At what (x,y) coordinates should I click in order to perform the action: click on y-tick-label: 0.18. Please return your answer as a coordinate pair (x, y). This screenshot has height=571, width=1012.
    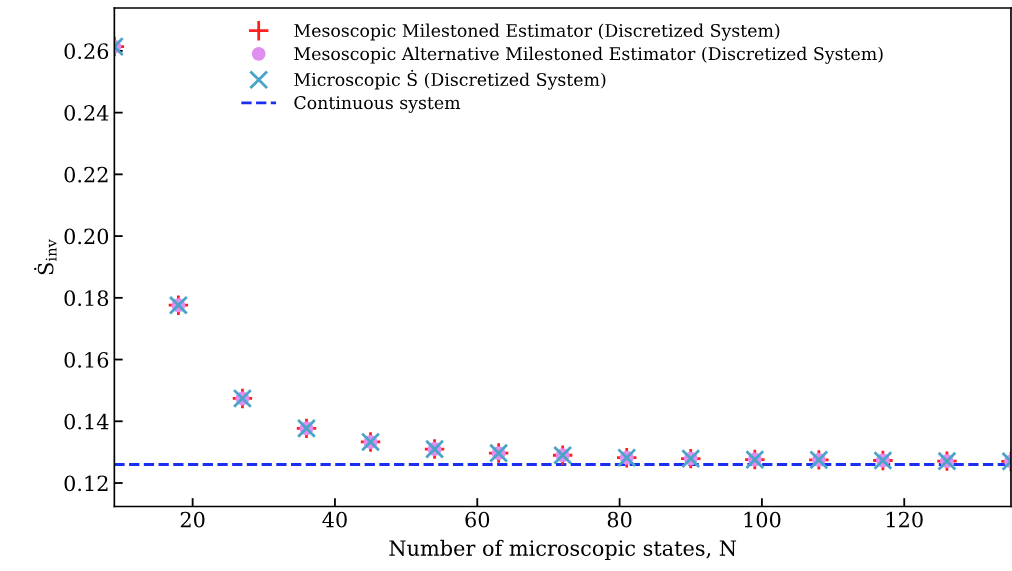
    Looking at the image, I should click on (86, 298).